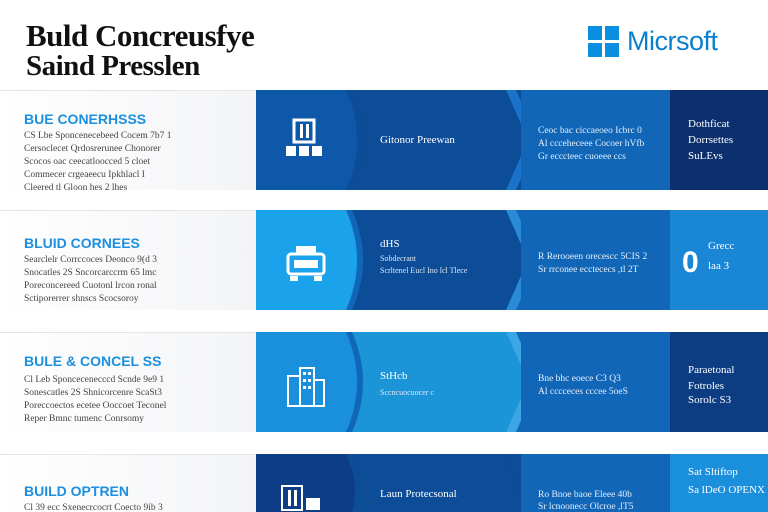  Describe the element at coordinates (424, 270) in the screenshot. I see `step-sublabel: Scrltenel Eucl Ino lcl Tlece` at that location.